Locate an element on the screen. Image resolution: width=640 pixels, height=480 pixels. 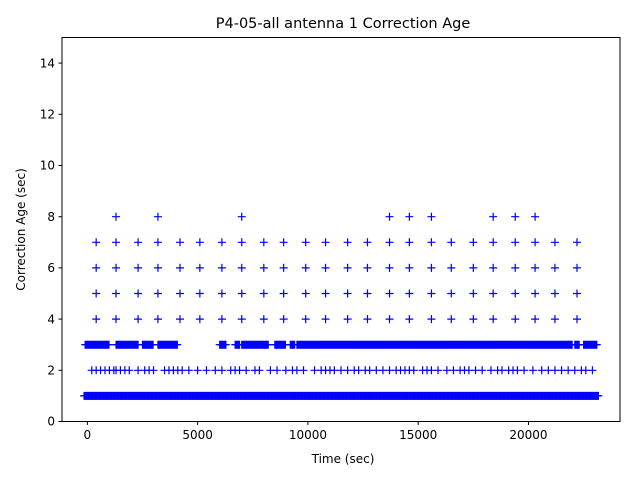
y-axis-label: Correction Age (sec) is located at coordinates (21, 229).